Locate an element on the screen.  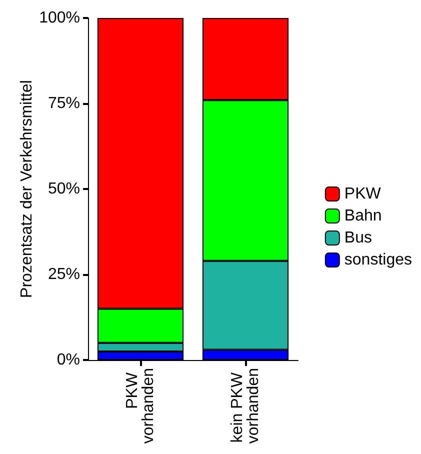
y-axis-title: Prozentsatz der Verkehrsmittel is located at coordinates (27, 189).